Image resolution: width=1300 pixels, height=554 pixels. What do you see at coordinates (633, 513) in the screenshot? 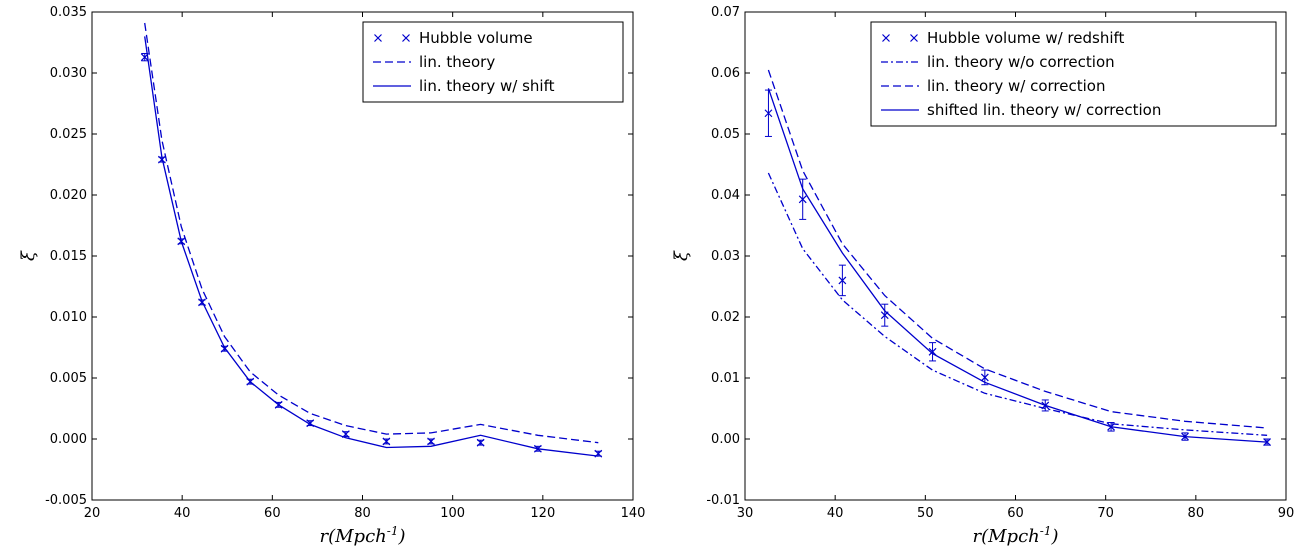
I see `x-tick-label: 140` at bounding box center [633, 513].